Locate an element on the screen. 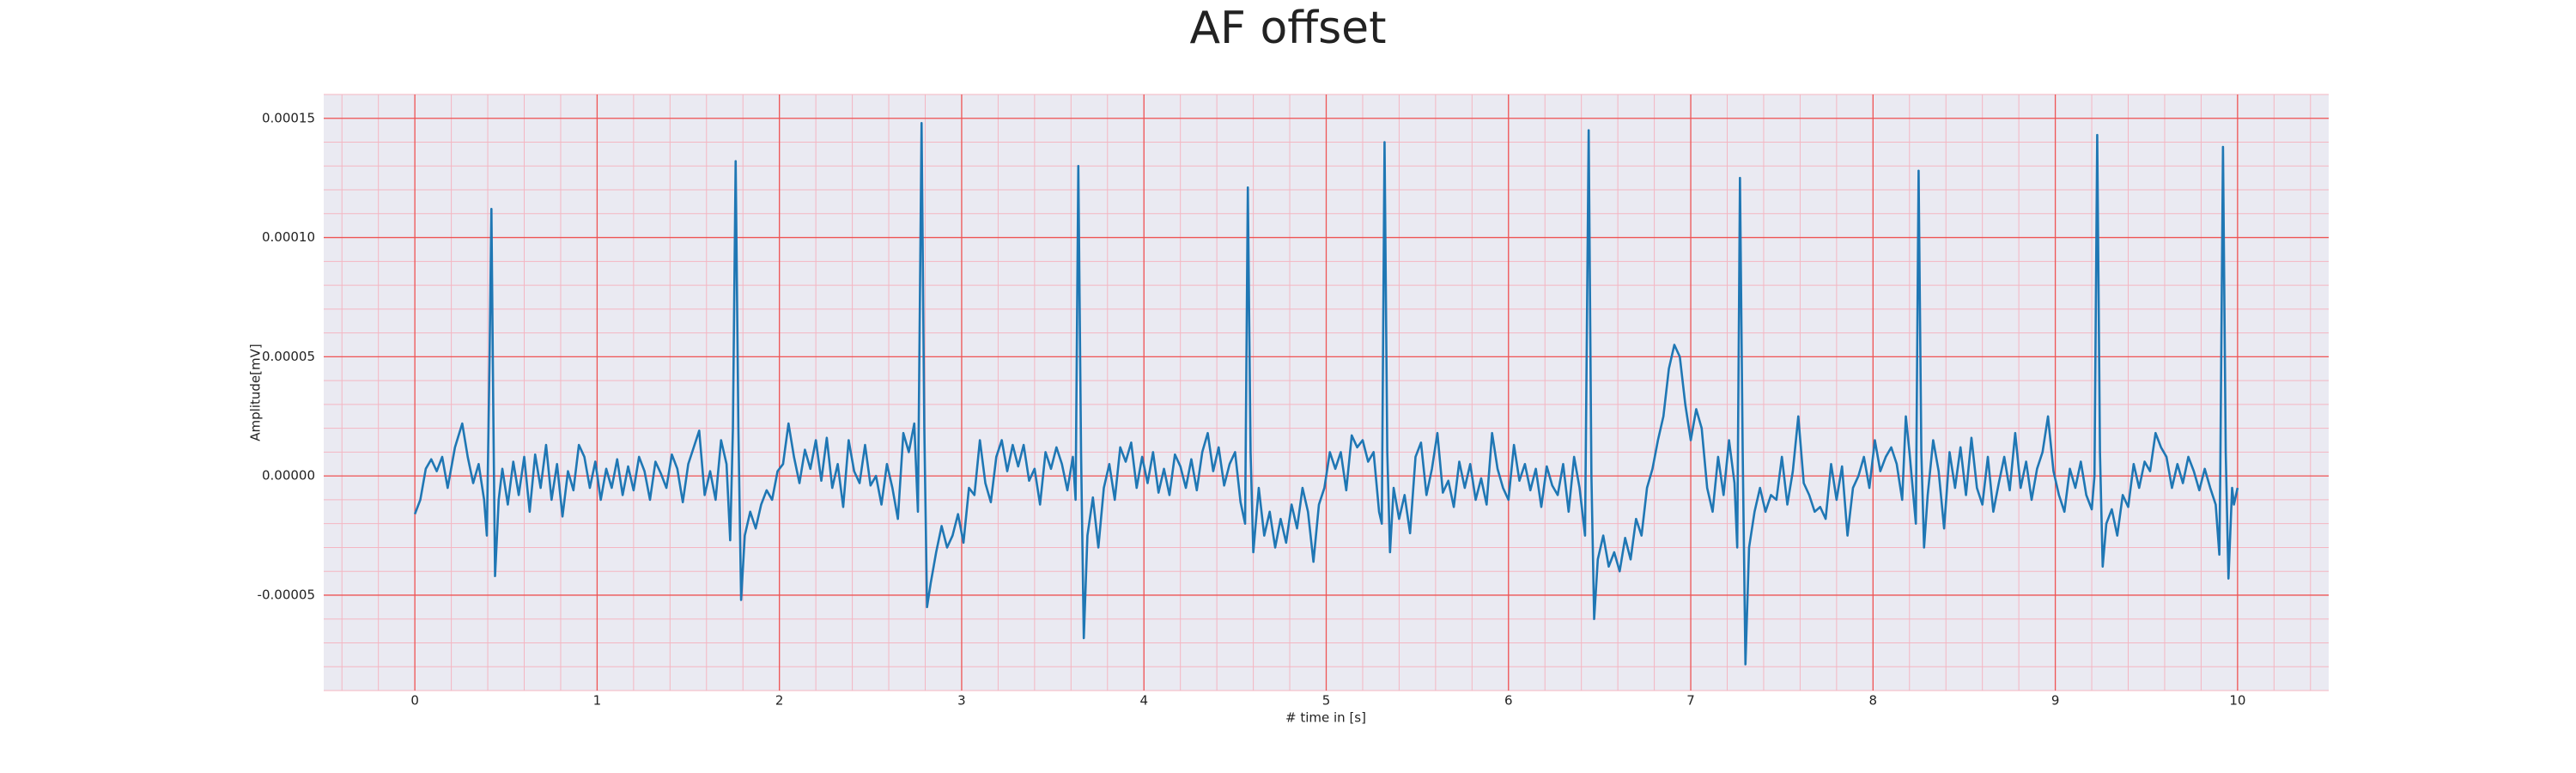  y-tick-label: 0.00010 is located at coordinates (289, 237).